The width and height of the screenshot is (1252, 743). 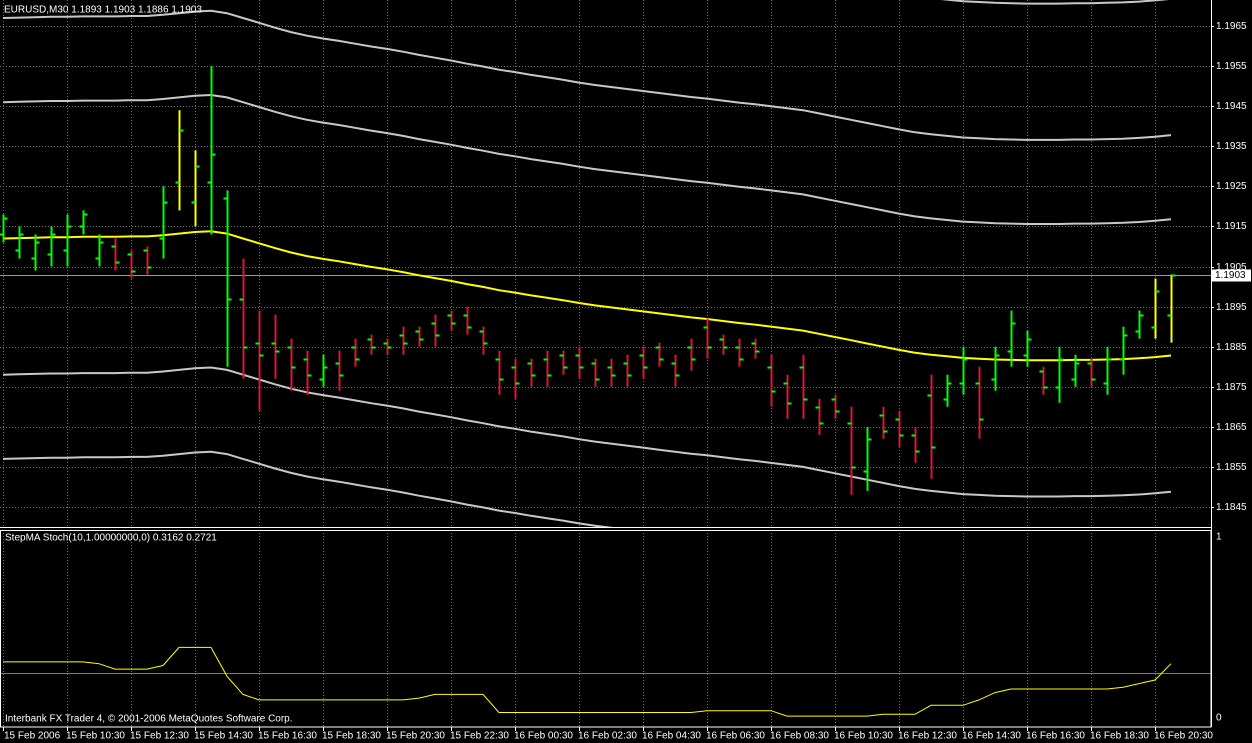 I want to click on chart-title: EURUSD,M30 1.1893 1.1903 1.1886 1.1903, so click(x=103, y=10).